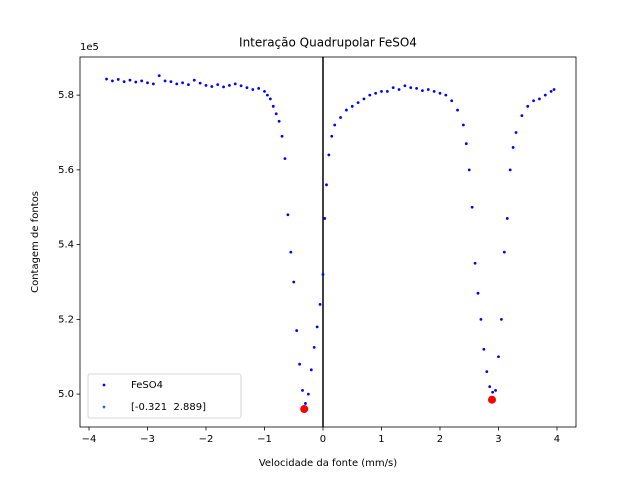 The image size is (640, 480). Describe the element at coordinates (164, 396) in the screenshot. I see `legend-box` at that location.